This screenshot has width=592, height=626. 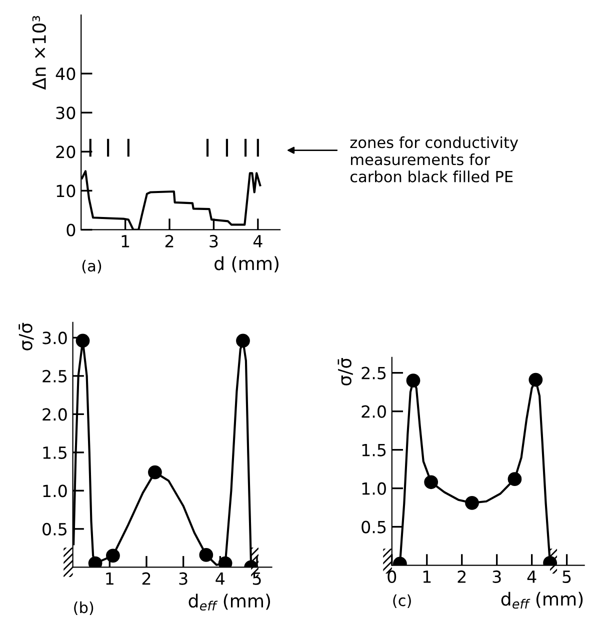 What do you see at coordinates (402, 601) in the screenshot?
I see `text: (c)` at bounding box center [402, 601].